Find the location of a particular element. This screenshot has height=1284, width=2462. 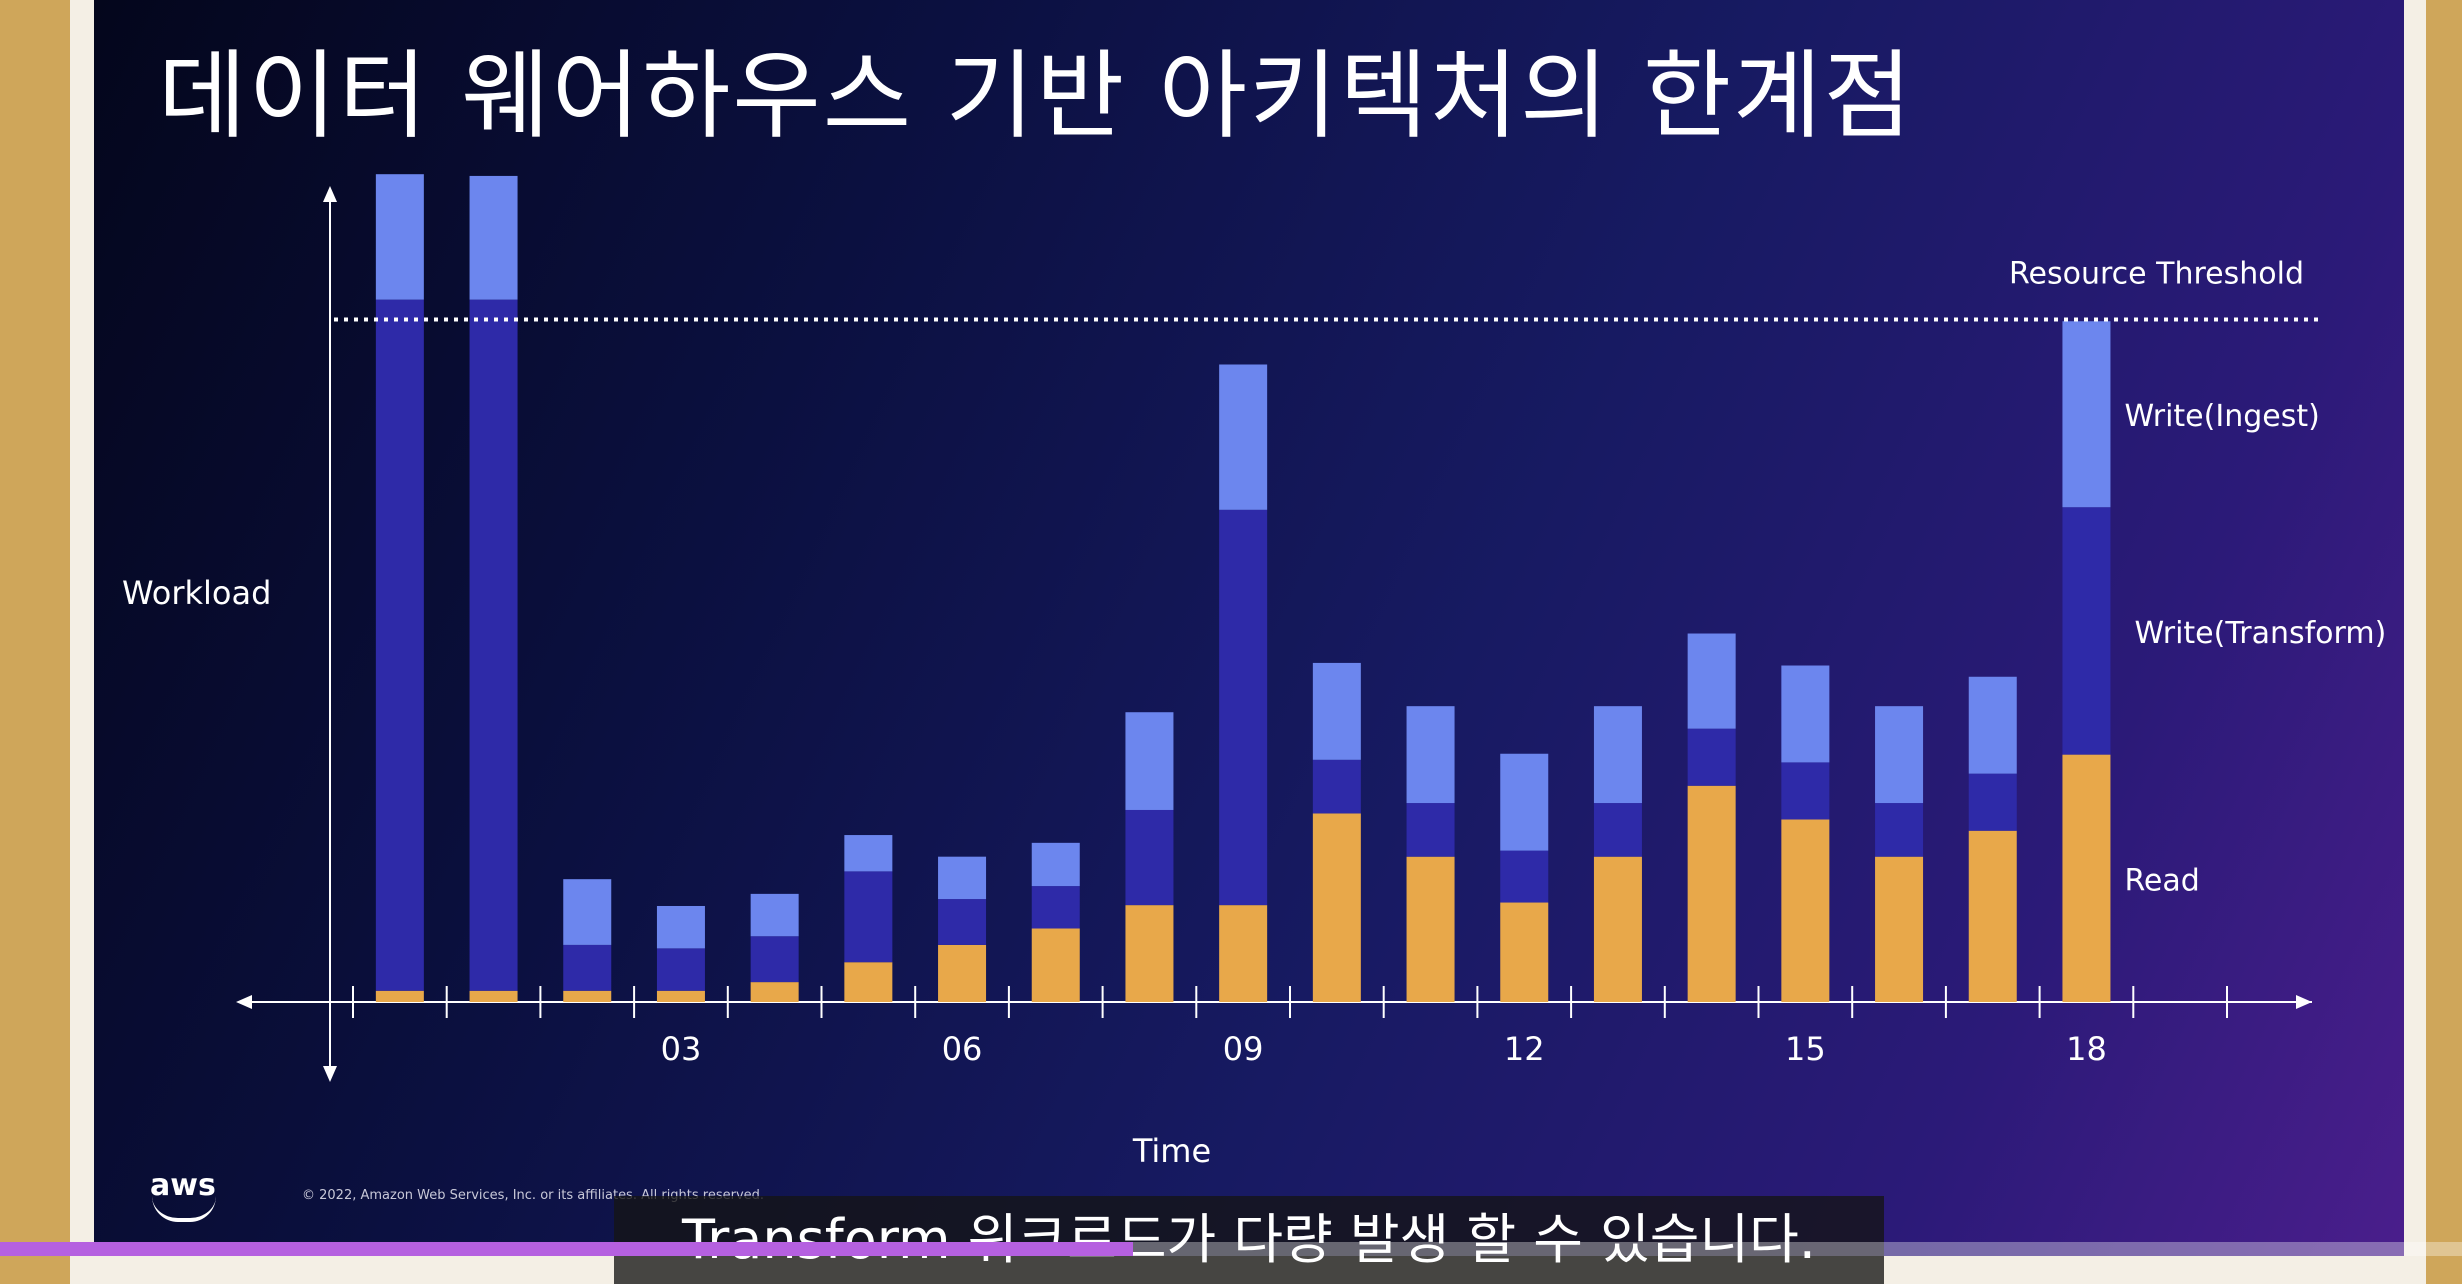

x-tick-label: 03 is located at coordinates (681, 1049).